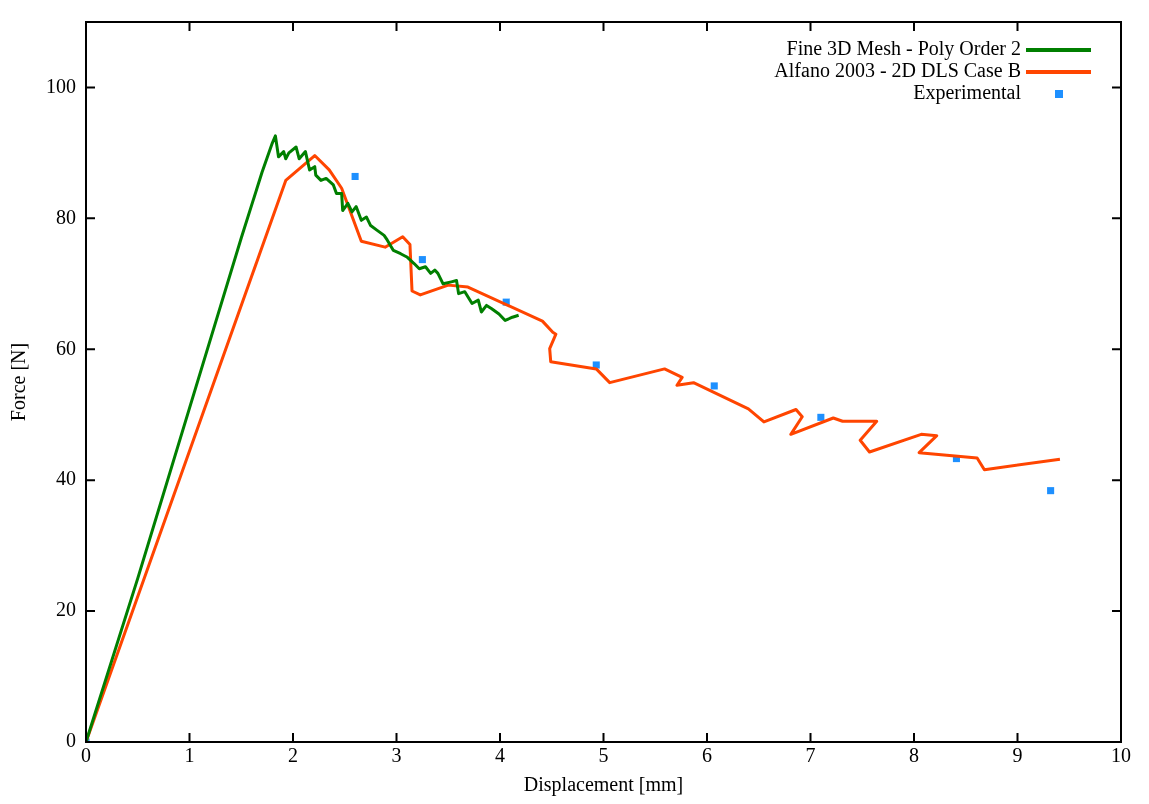 The image size is (1149, 804). Describe the element at coordinates (903, 49) in the screenshot. I see `legend-label: Fine 3D Mesh - Poly Order 2` at that location.